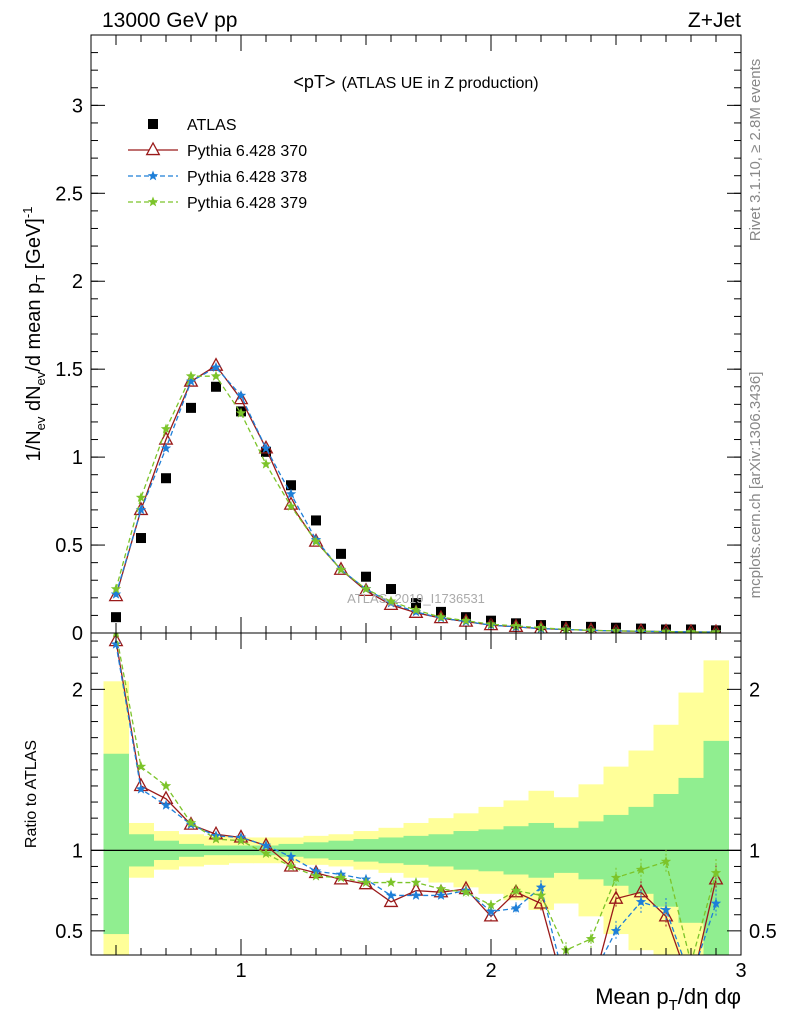  What do you see at coordinates (415, 82) in the screenshot?
I see `plot-title: <pT> (ATLAS UE in Z production)` at bounding box center [415, 82].